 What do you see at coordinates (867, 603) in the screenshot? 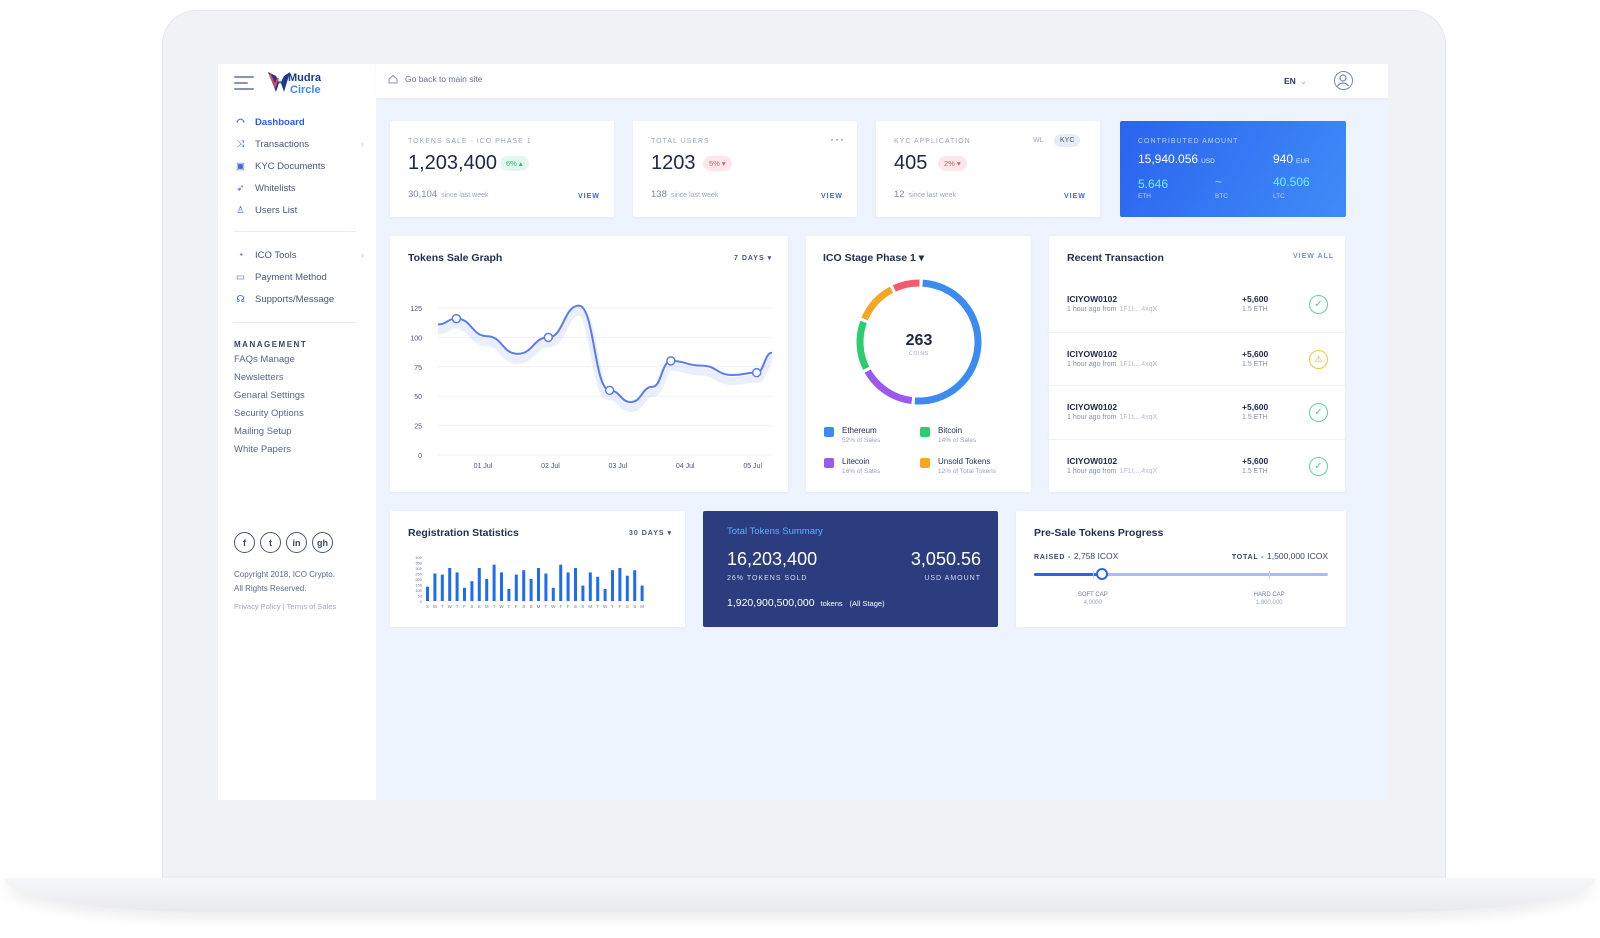
I see `total-note: (All Stage)` at bounding box center [867, 603].